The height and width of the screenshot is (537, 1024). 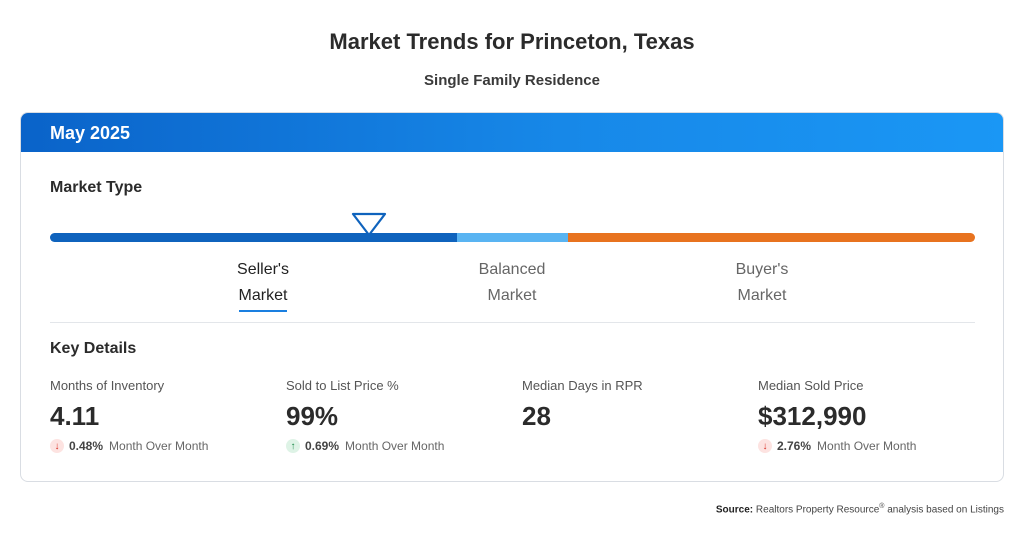 What do you see at coordinates (253, 237) in the screenshot?
I see `seller-segment` at bounding box center [253, 237].